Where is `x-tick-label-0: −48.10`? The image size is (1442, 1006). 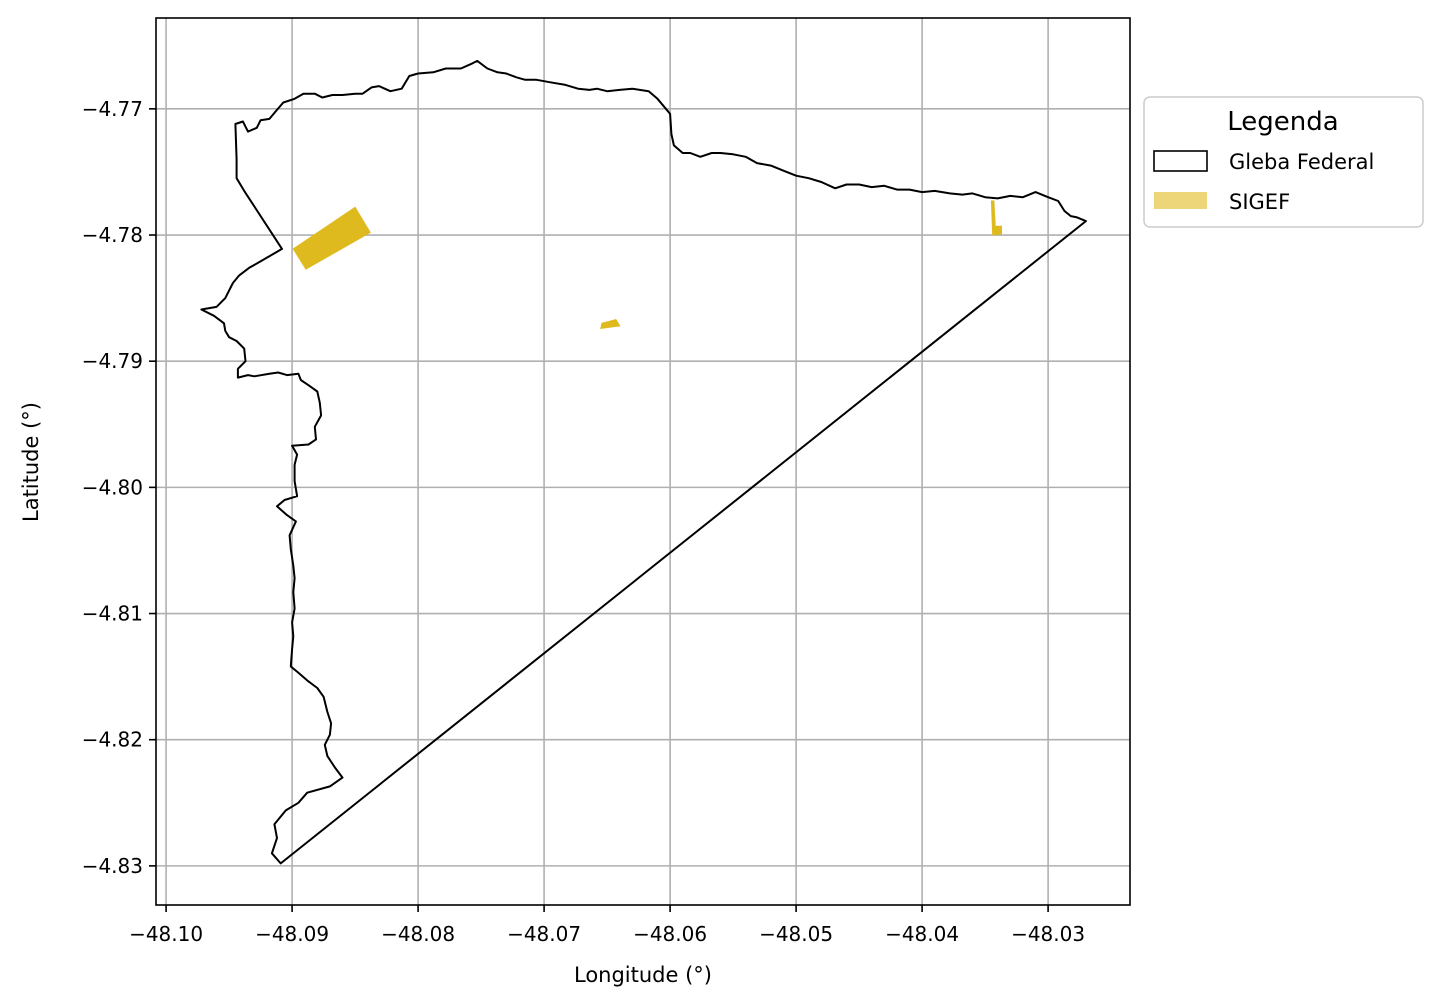 x-tick-label-0: −48.10 is located at coordinates (166, 934).